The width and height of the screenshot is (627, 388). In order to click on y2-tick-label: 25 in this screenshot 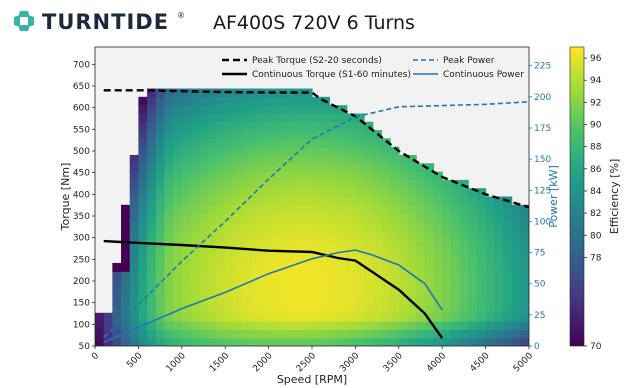, I will do `click(539, 316)`.